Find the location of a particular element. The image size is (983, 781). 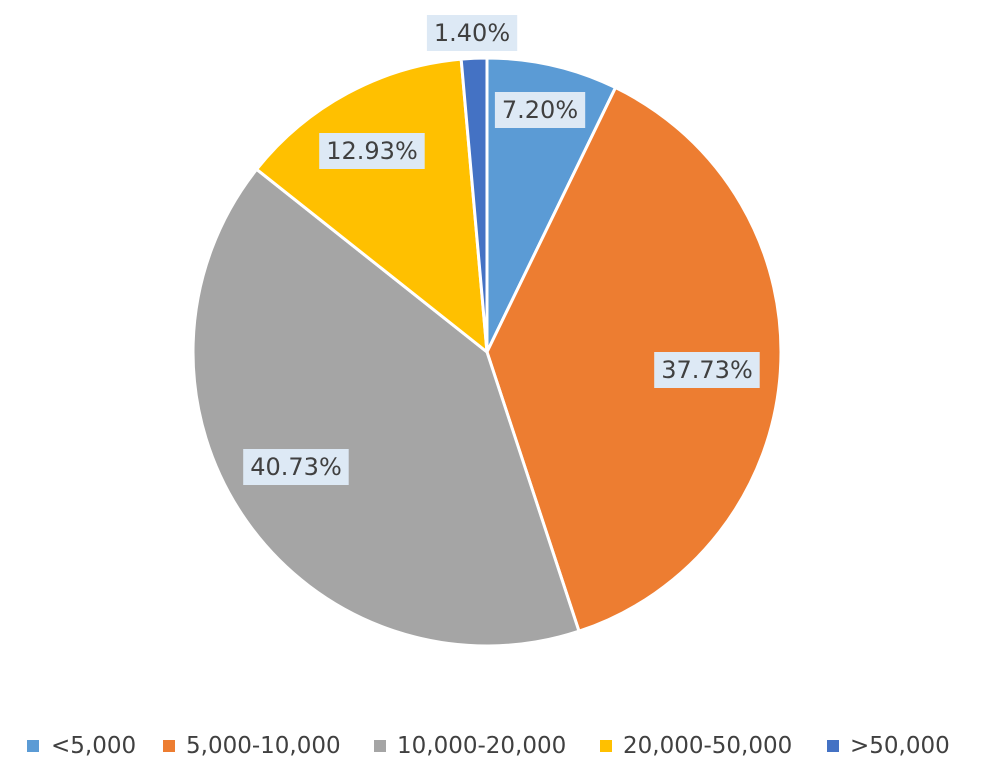

legend-item-4: 20,000-50,000 is located at coordinates (696, 746).